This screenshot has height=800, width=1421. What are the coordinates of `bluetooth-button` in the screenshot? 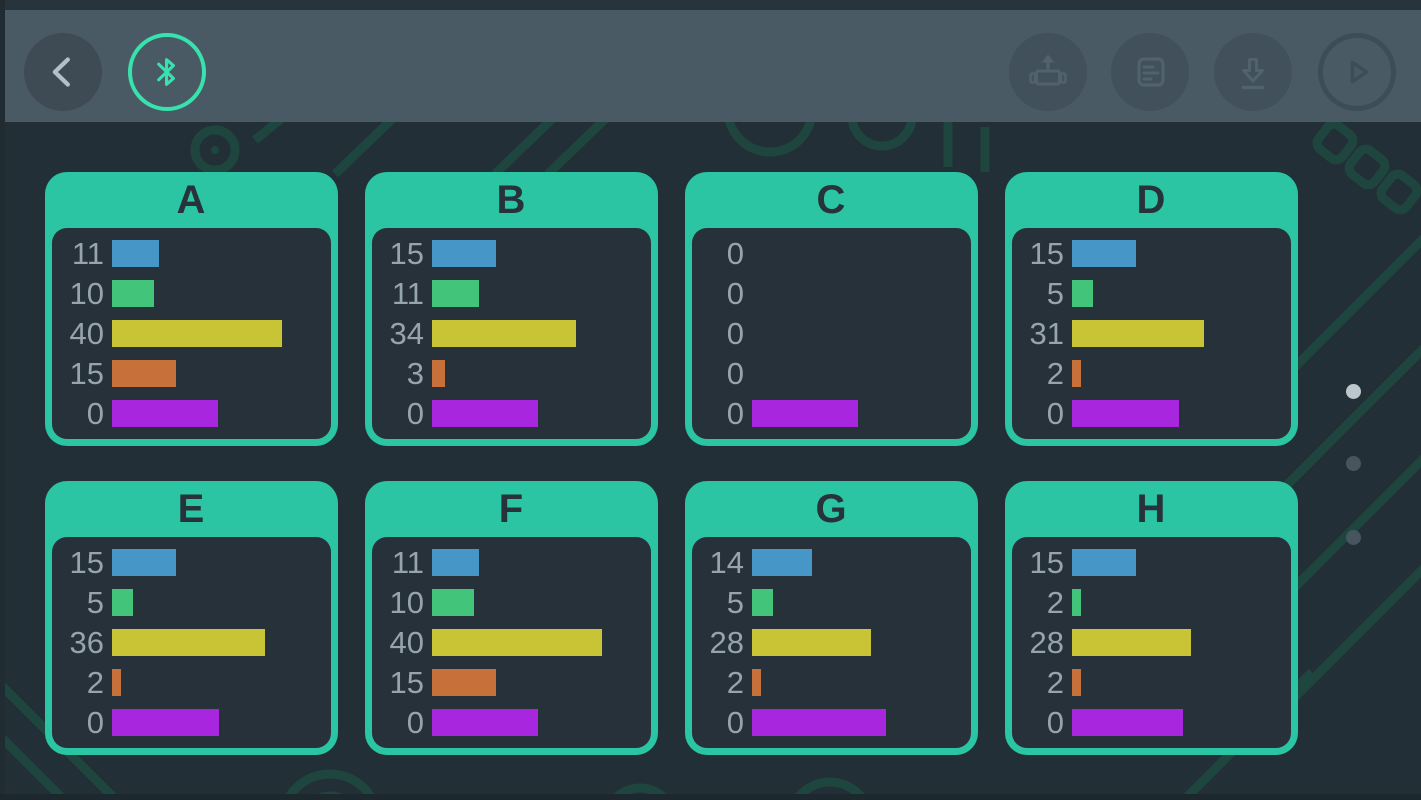 It's located at (167, 72).